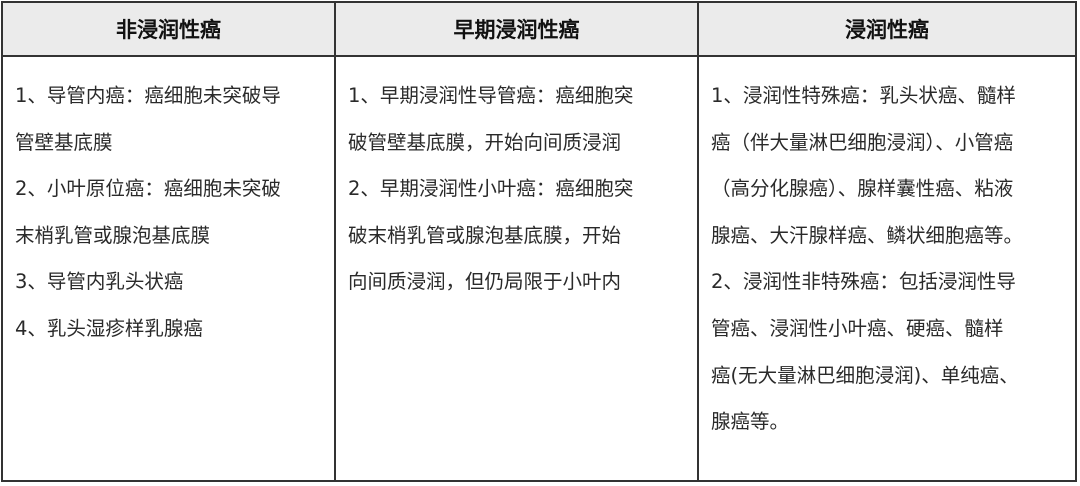 The height and width of the screenshot is (486, 1080). What do you see at coordinates (867, 235) in the screenshot?
I see `text-line: 腺癌、大汗腺样癌、鳞状细胞癌等。` at bounding box center [867, 235].